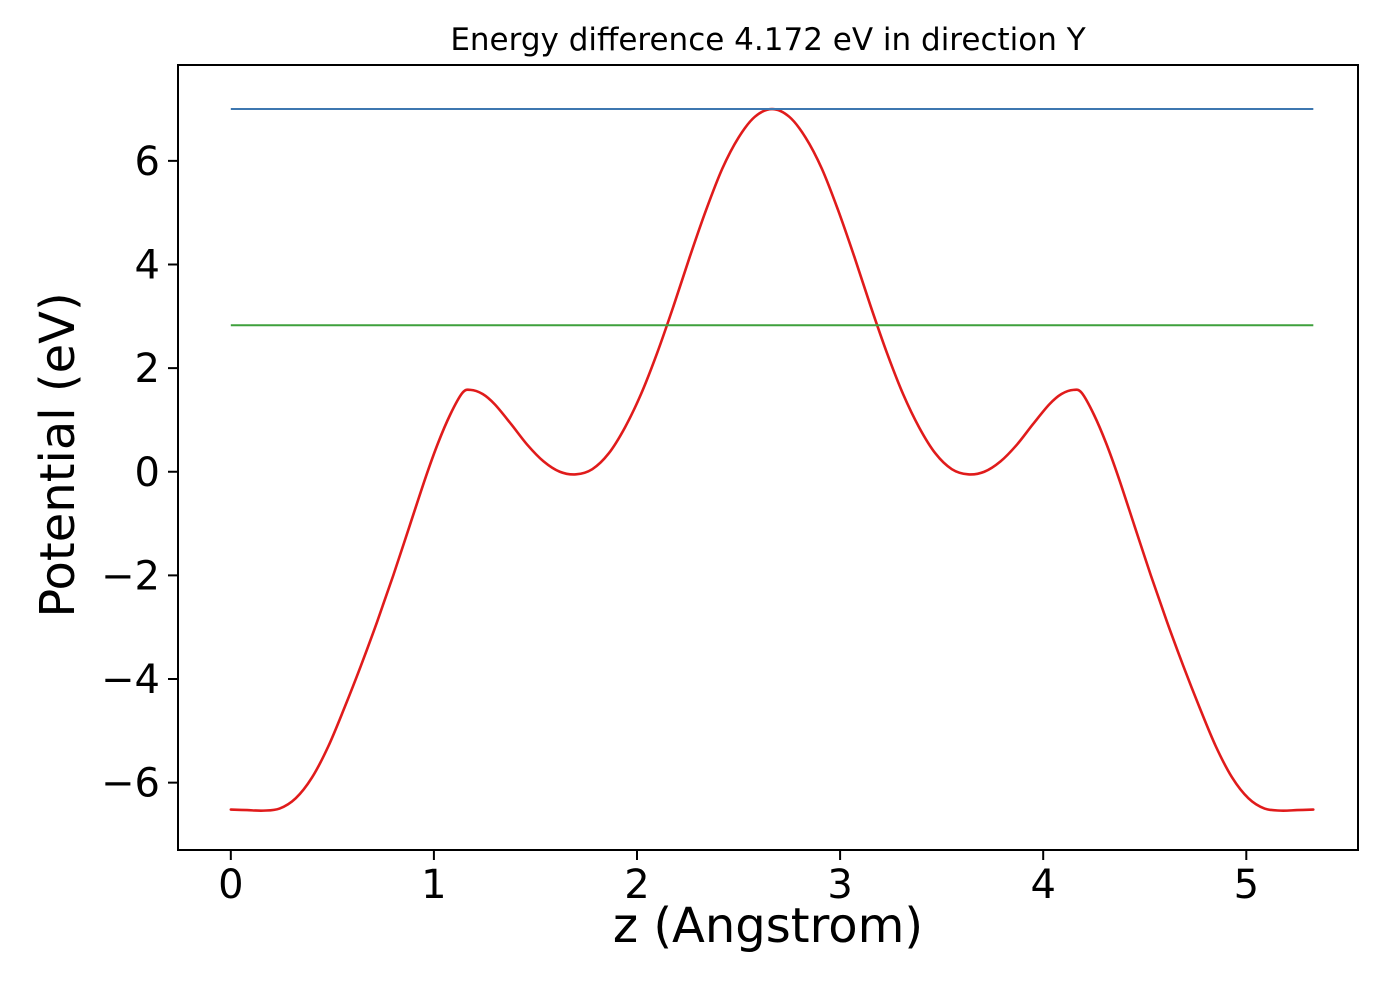 The width and height of the screenshot is (1400, 1000). I want to click on x-tick-label: 4, so click(1042, 885).